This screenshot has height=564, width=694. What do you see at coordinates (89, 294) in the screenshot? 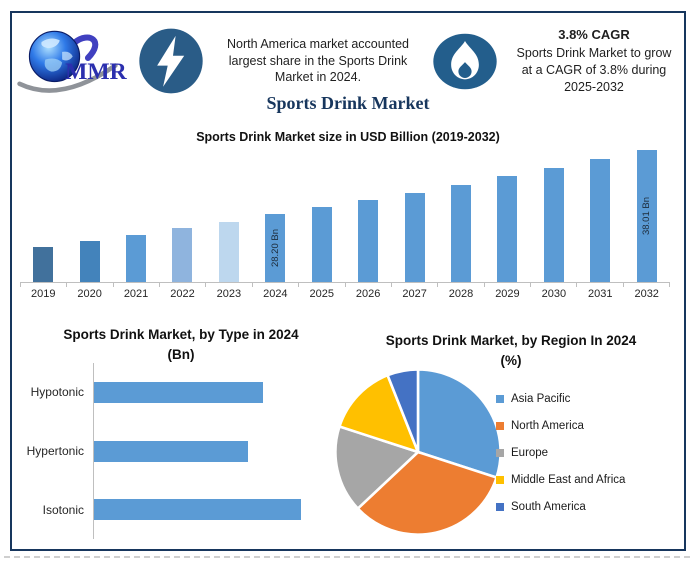
I see `year-label-2020: 2020` at bounding box center [89, 294].